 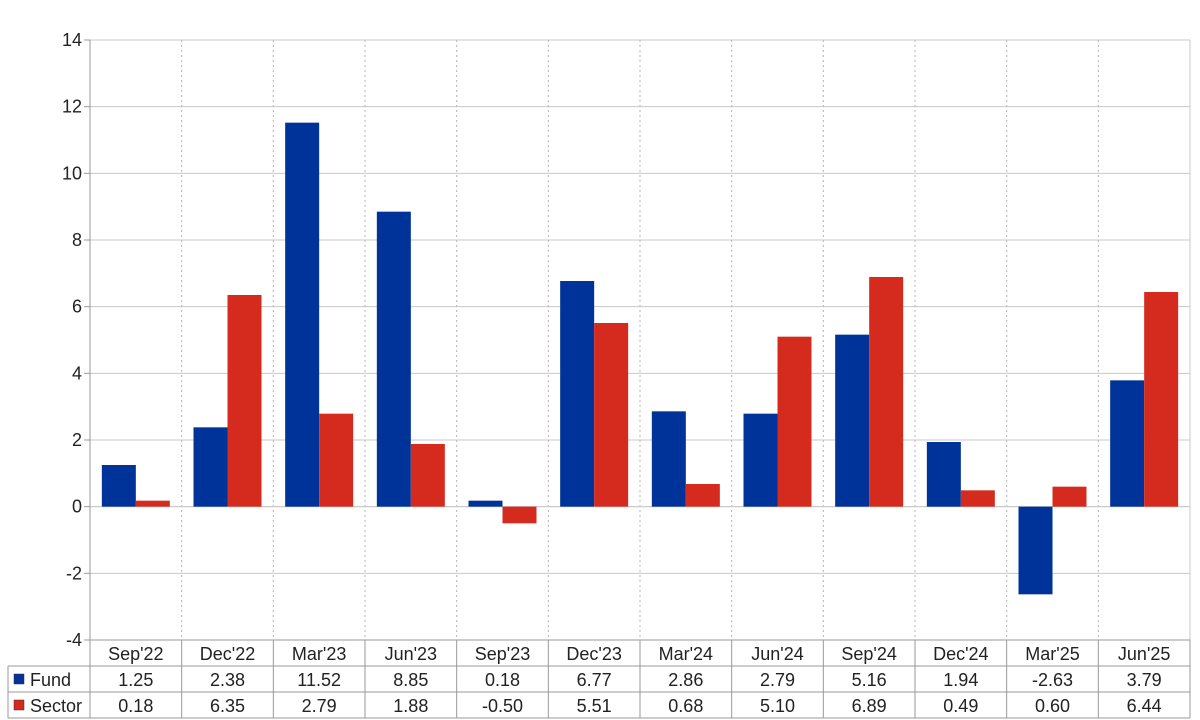 What do you see at coordinates (777, 680) in the screenshot?
I see `fund-value-cell: 2.79` at bounding box center [777, 680].